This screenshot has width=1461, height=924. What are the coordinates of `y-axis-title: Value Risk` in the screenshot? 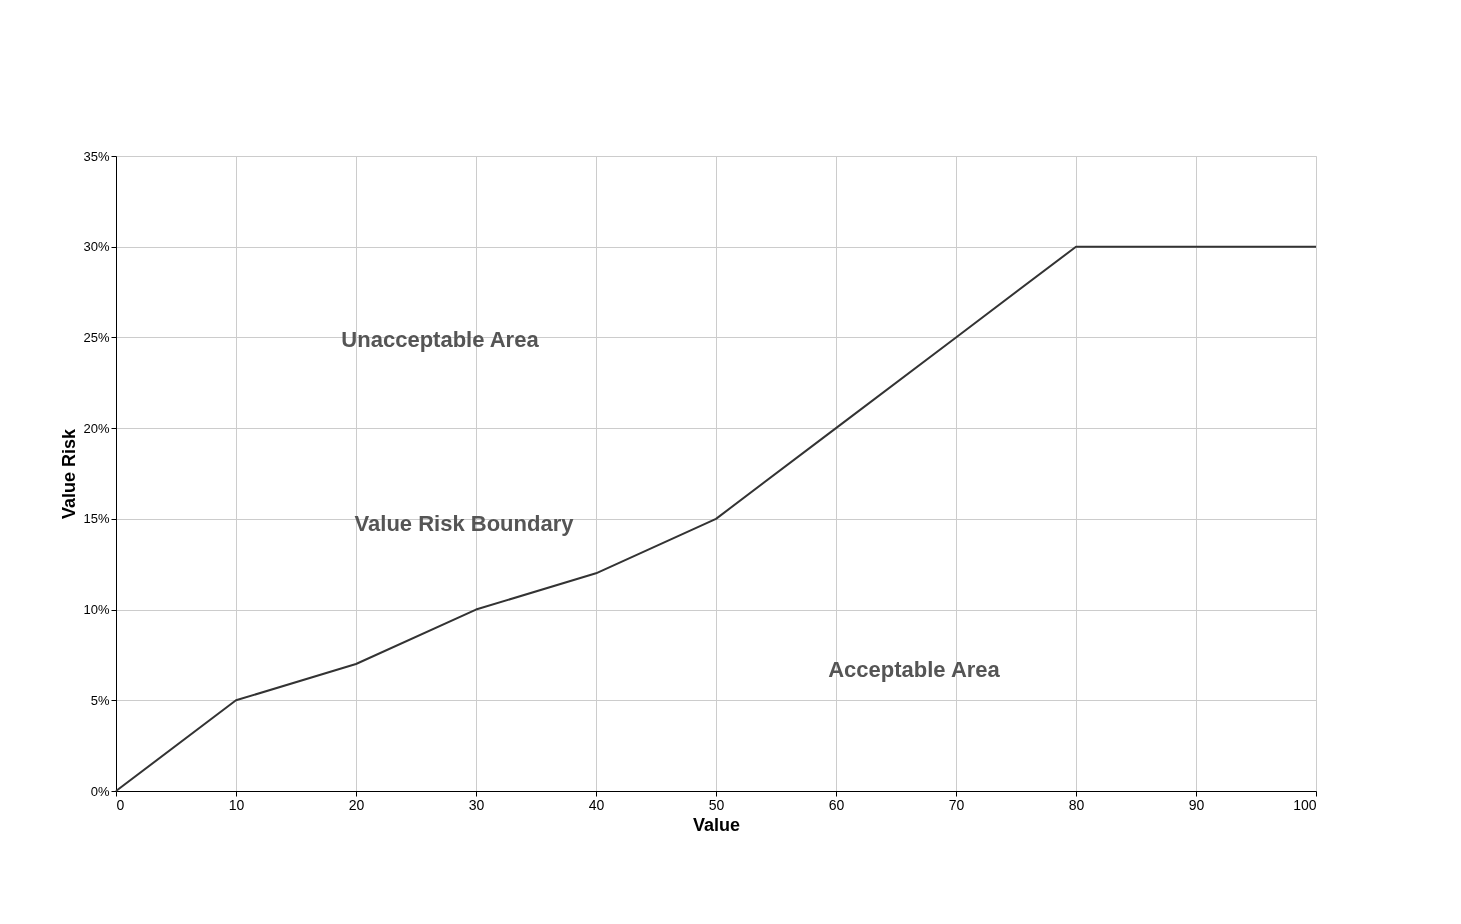 It's located at (69, 473).